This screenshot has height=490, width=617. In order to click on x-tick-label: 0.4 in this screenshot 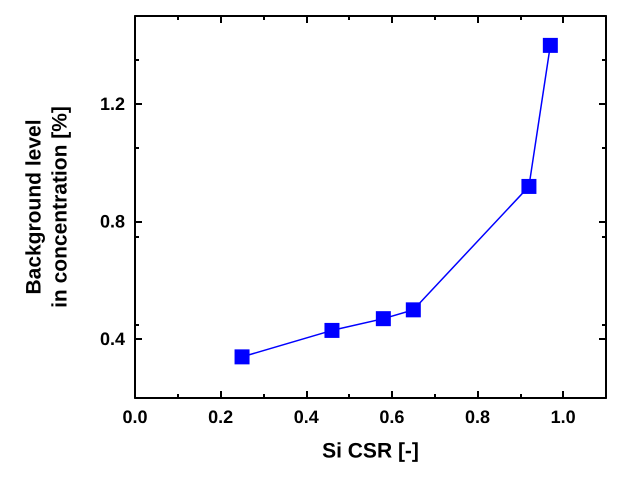, I will do `click(306, 417)`.